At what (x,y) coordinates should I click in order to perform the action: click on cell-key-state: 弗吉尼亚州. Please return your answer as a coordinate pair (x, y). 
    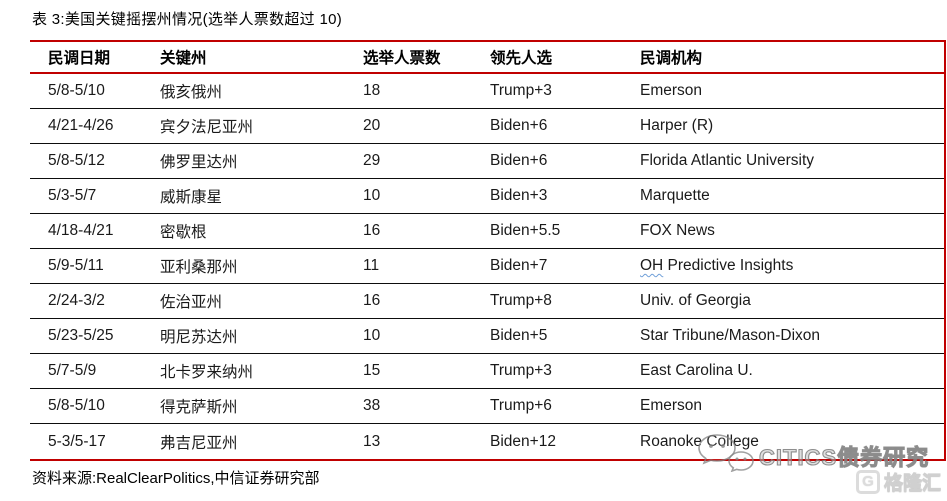
    Looking at the image, I should click on (199, 443).